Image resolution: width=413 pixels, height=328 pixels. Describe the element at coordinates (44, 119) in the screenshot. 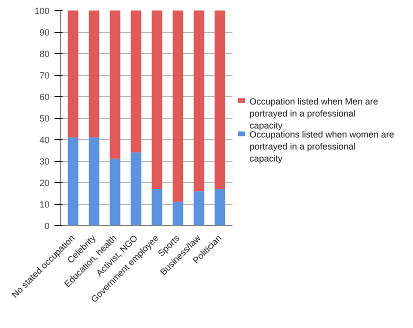

I see `y-tick-label: 50` at that location.